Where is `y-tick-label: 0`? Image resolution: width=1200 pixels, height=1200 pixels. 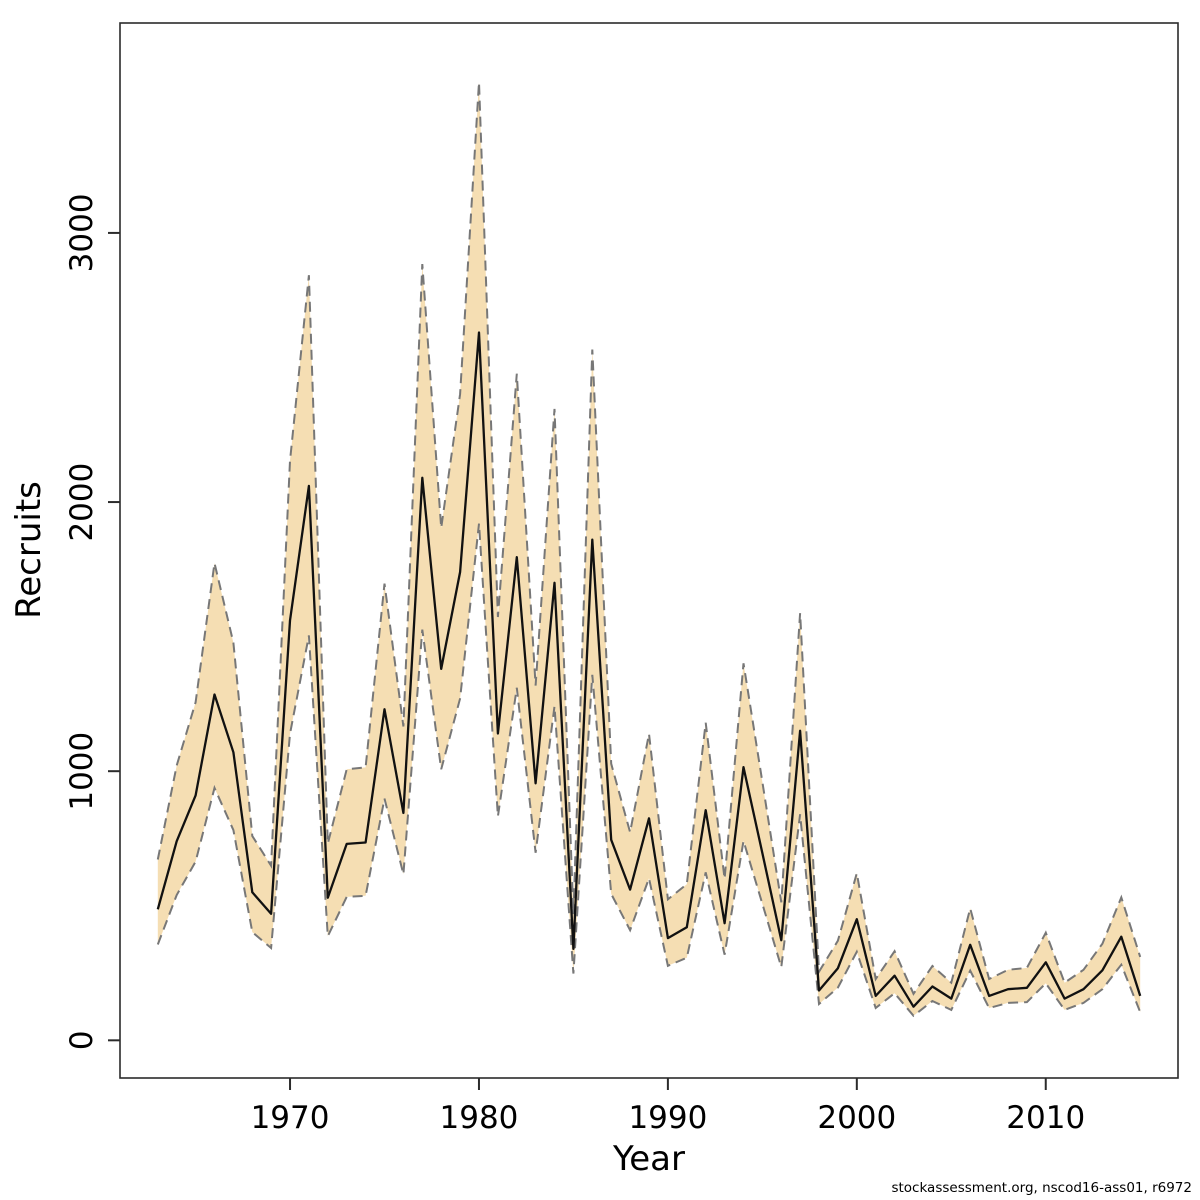
y-tick-label: 0 is located at coordinates (82, 1040).